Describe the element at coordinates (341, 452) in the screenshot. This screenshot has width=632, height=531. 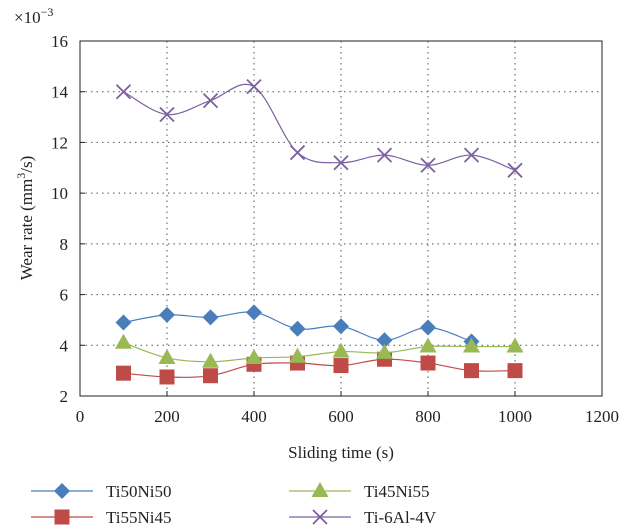
I see `x-axis-label: Sliding time (s)` at that location.